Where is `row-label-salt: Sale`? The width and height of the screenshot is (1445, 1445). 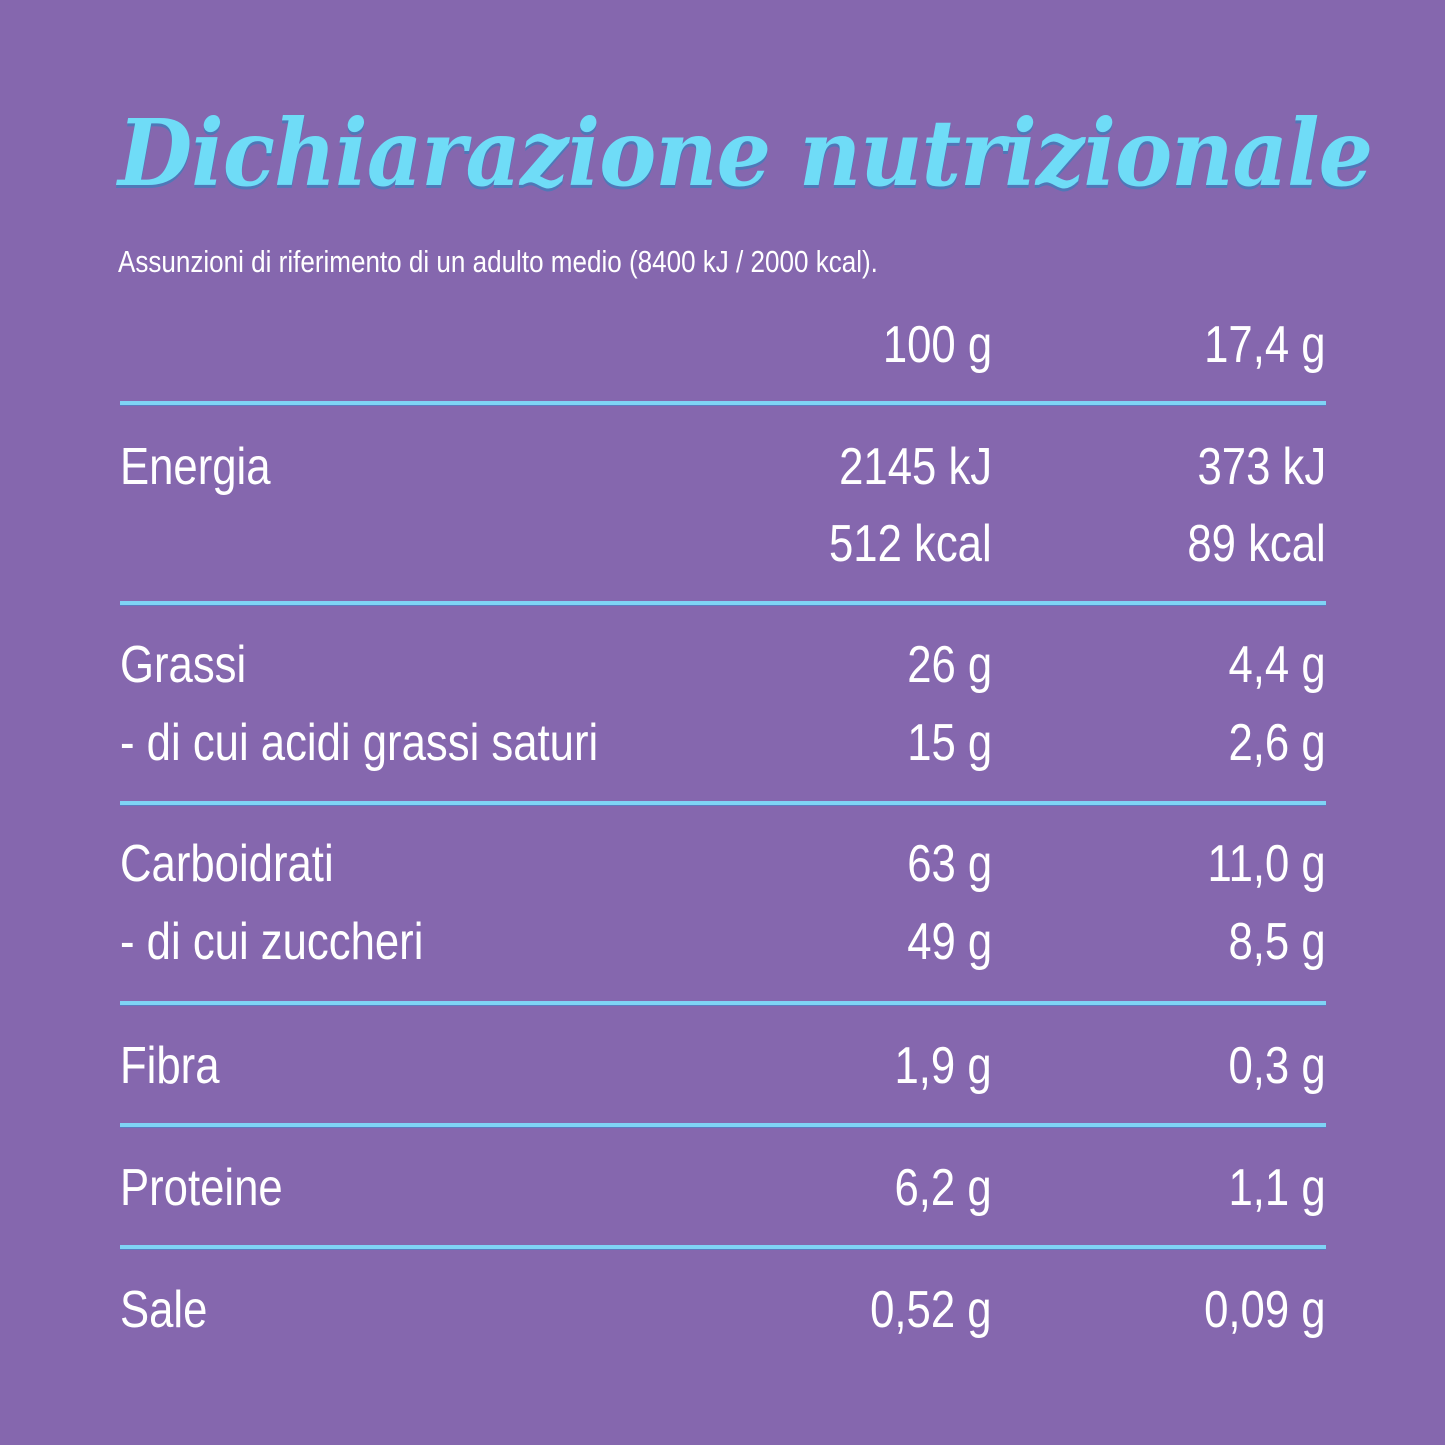 row-label-salt: Sale is located at coordinates (164, 1310).